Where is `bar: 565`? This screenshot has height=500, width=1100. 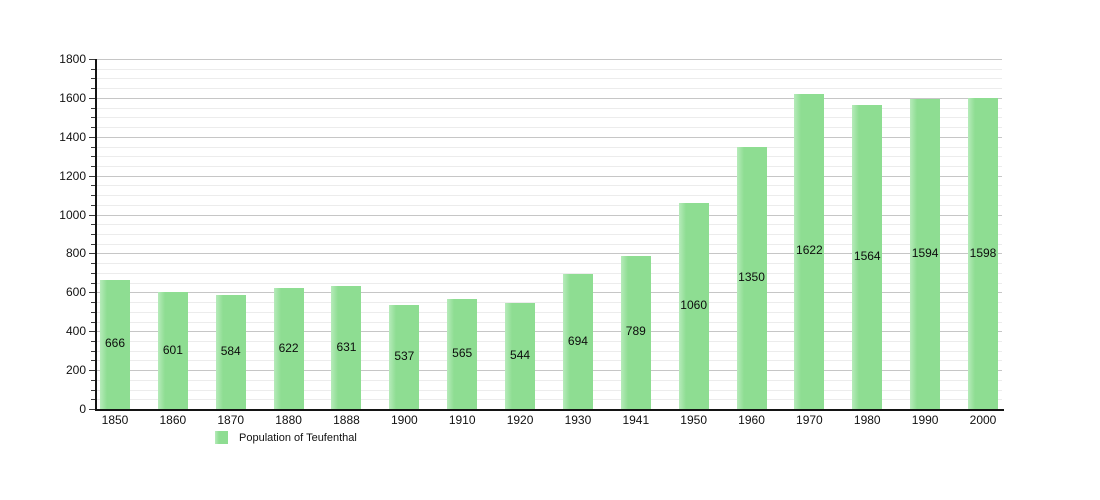
bar: 565 is located at coordinates (462, 354).